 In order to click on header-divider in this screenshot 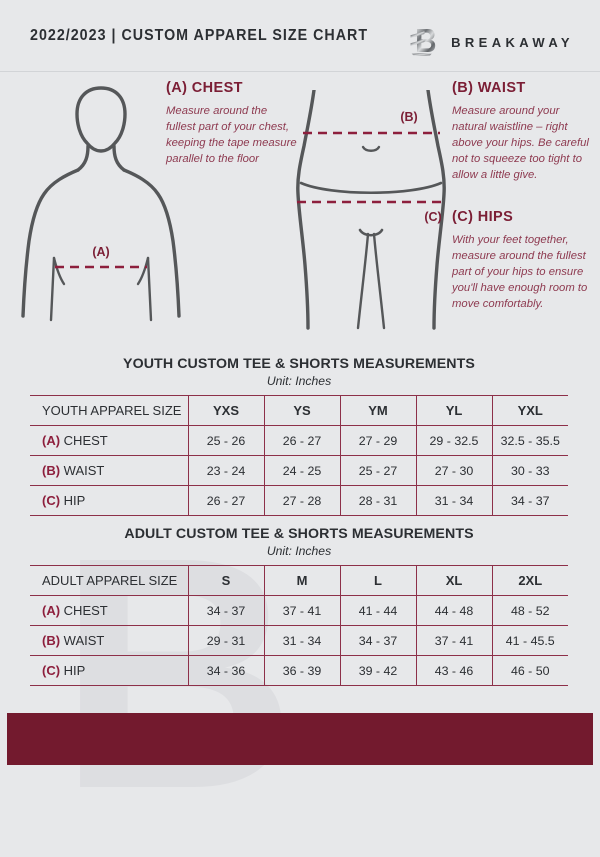, I will do `click(300, 71)`.